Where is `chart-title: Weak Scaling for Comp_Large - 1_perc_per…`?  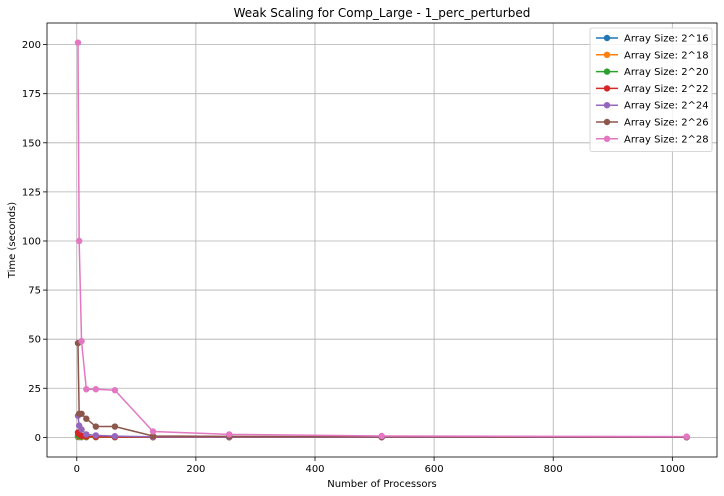
chart-title: Weak Scaling for Comp_Large - 1_perc_per… is located at coordinates (382, 13).